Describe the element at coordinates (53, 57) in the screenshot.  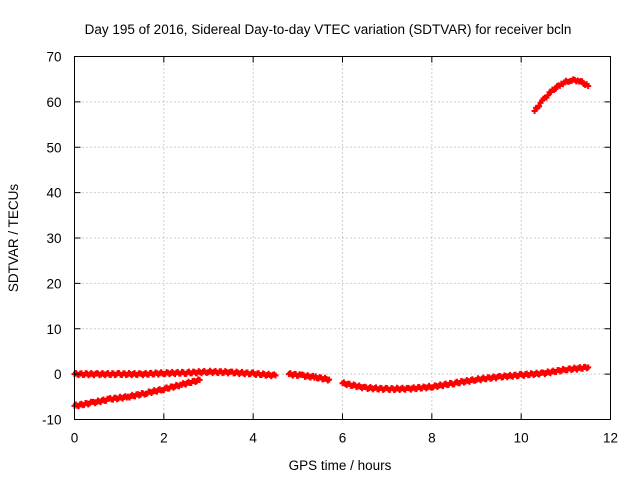
I see `y-tick-label: 70` at that location.